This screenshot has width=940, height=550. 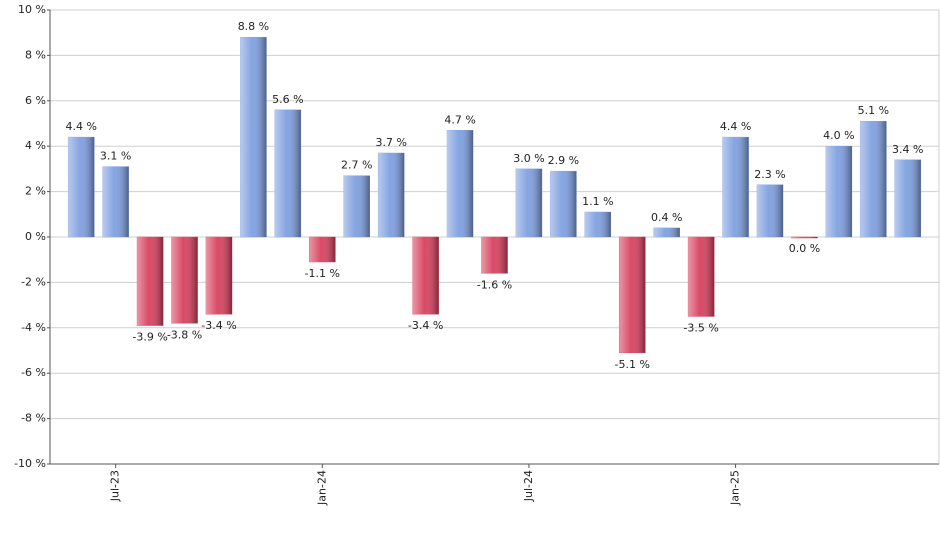 I want to click on value-label: -1.6 %, so click(x=494, y=284).